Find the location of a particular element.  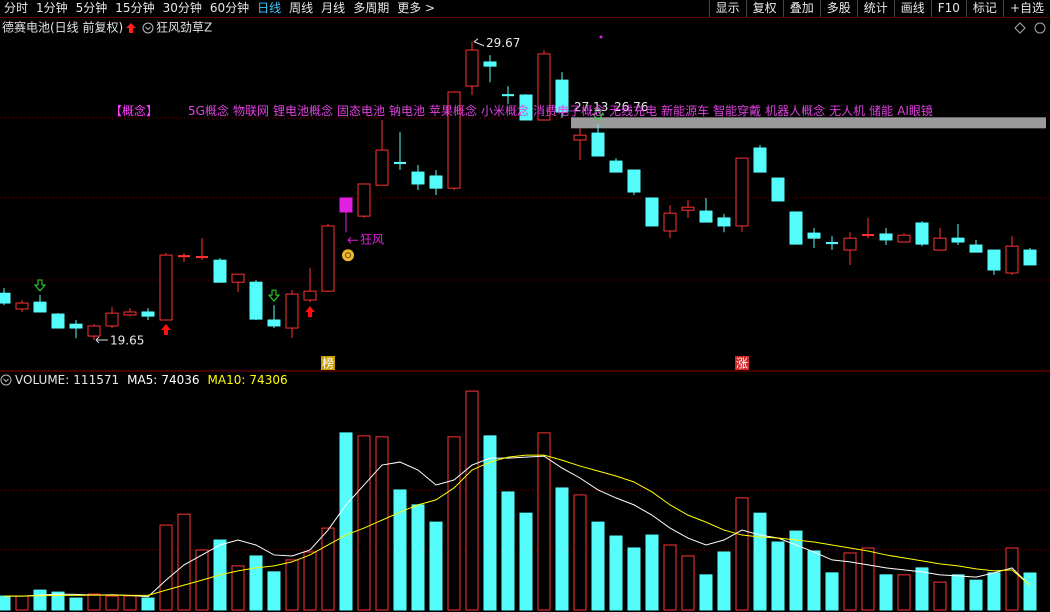

legend-value: 111571 is located at coordinates (96, 380).